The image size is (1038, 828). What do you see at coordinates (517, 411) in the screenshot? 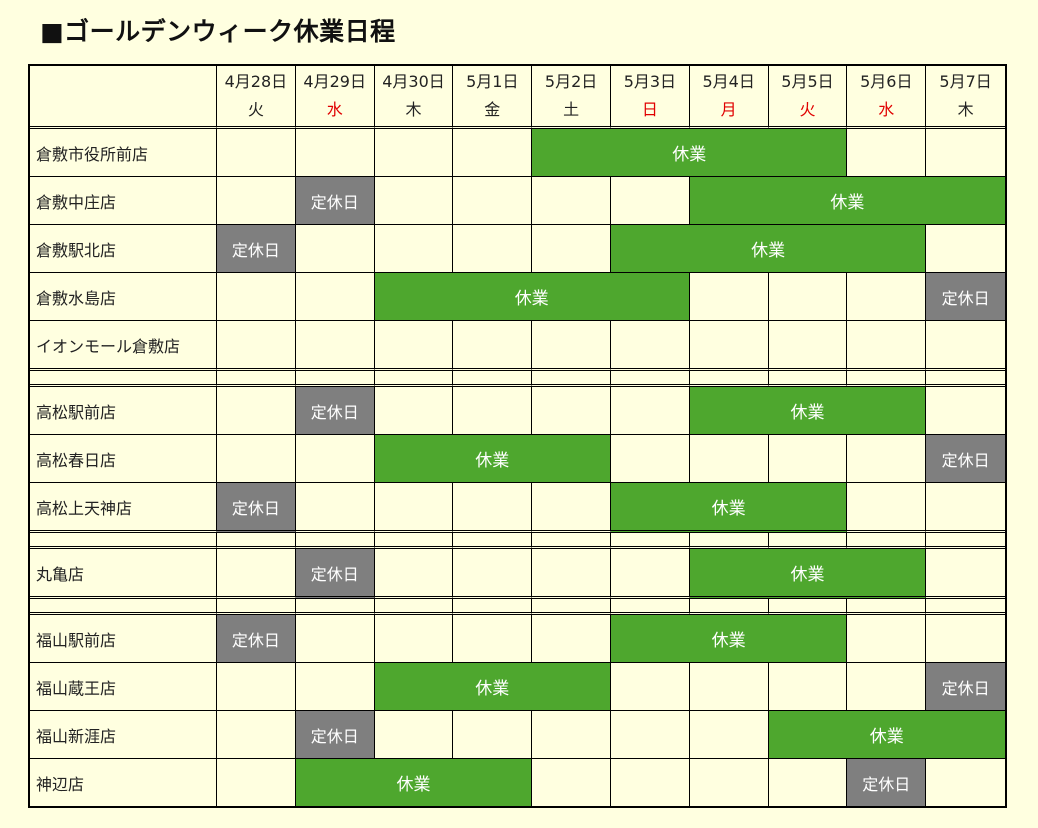
I see `store-row: 高松駅前店 定休日 休業` at bounding box center [517, 411].